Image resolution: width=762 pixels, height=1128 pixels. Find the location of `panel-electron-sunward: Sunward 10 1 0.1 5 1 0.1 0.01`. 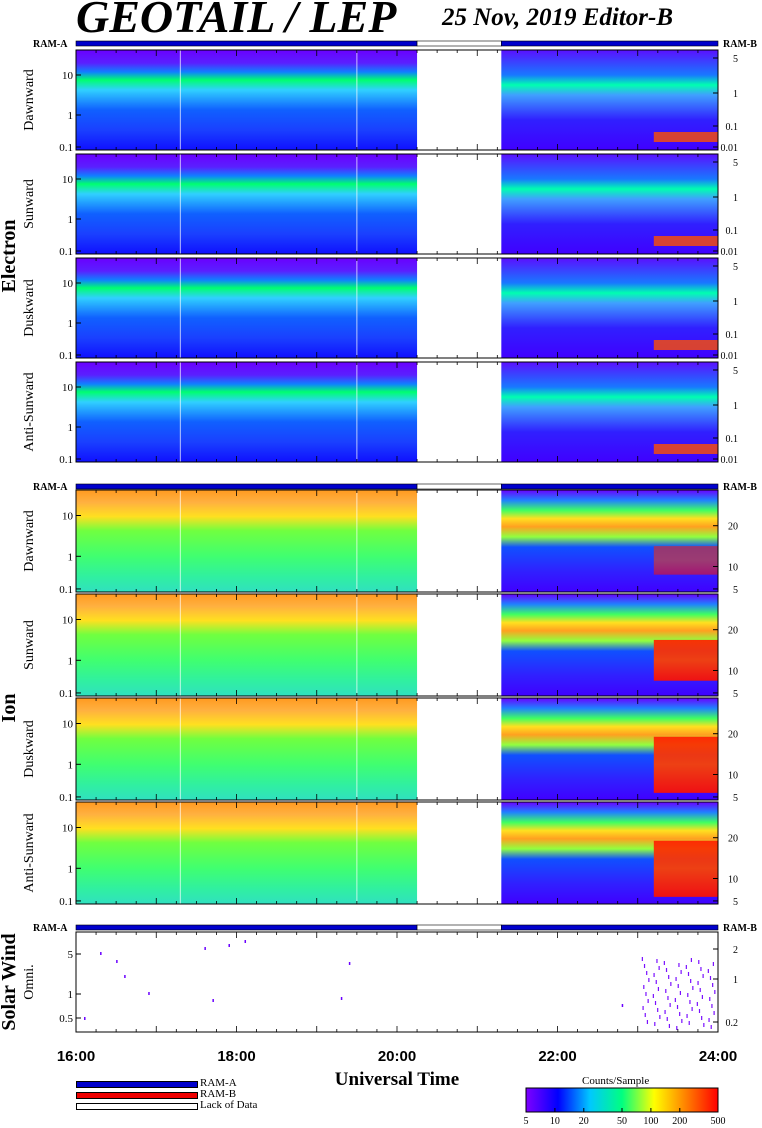

panel-electron-sunward: Sunward 10 1 0.1 5 1 0.1 0.01 is located at coordinates (380, 205).